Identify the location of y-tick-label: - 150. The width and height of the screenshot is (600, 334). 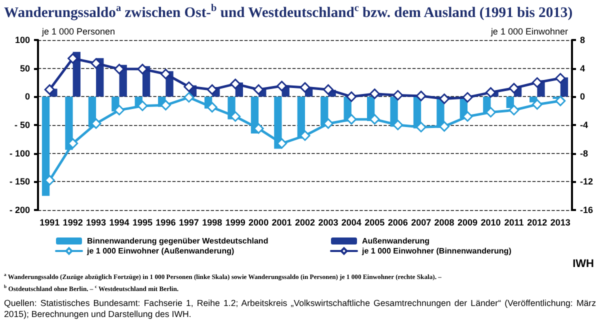
(19, 181).